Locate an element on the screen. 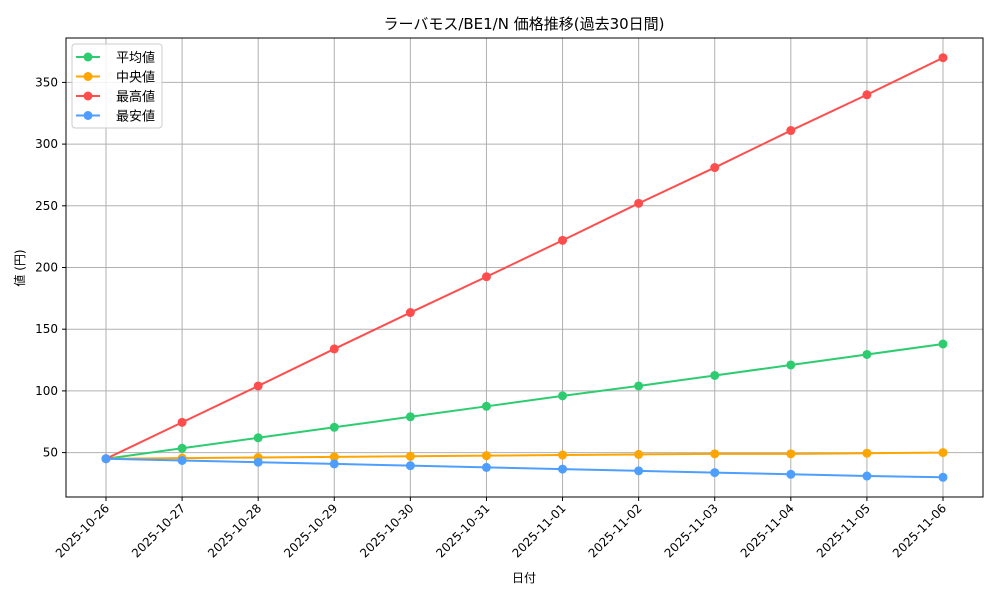 This screenshot has width=1000, height=604. x-tick-label: 2025-10-28 is located at coordinates (234, 530).